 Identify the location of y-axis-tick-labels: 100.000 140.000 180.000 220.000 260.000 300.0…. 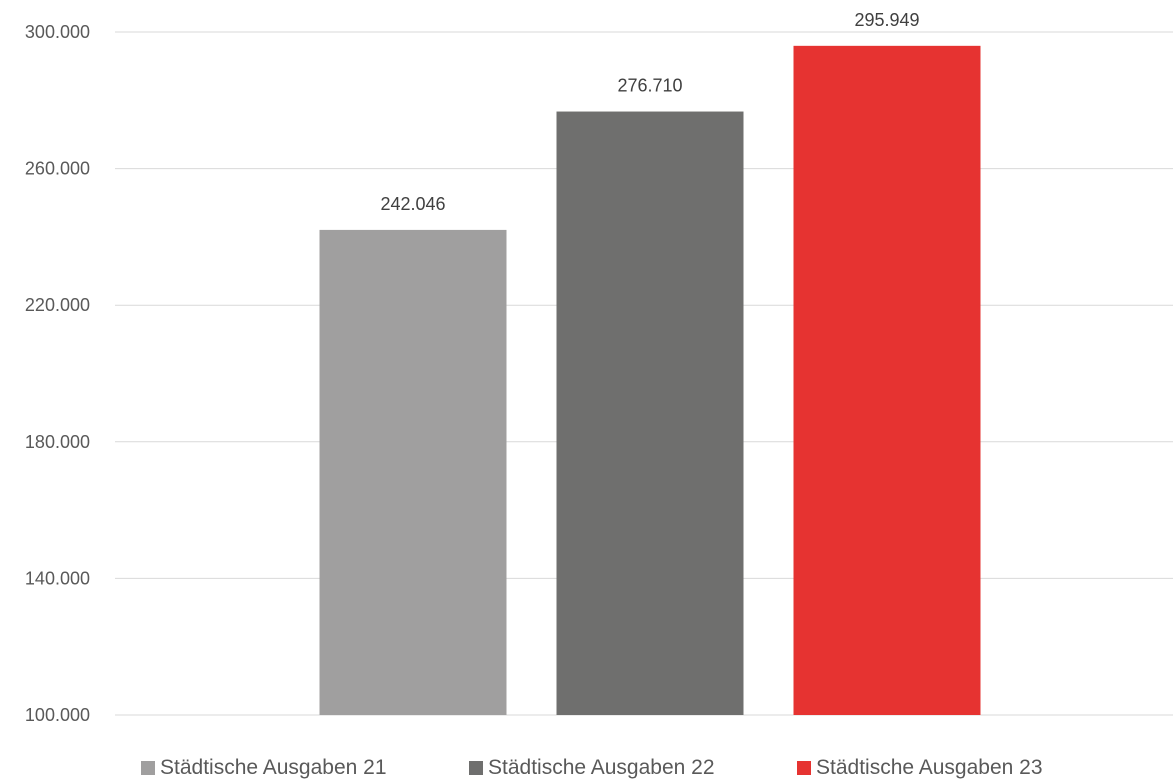
(57, 373).